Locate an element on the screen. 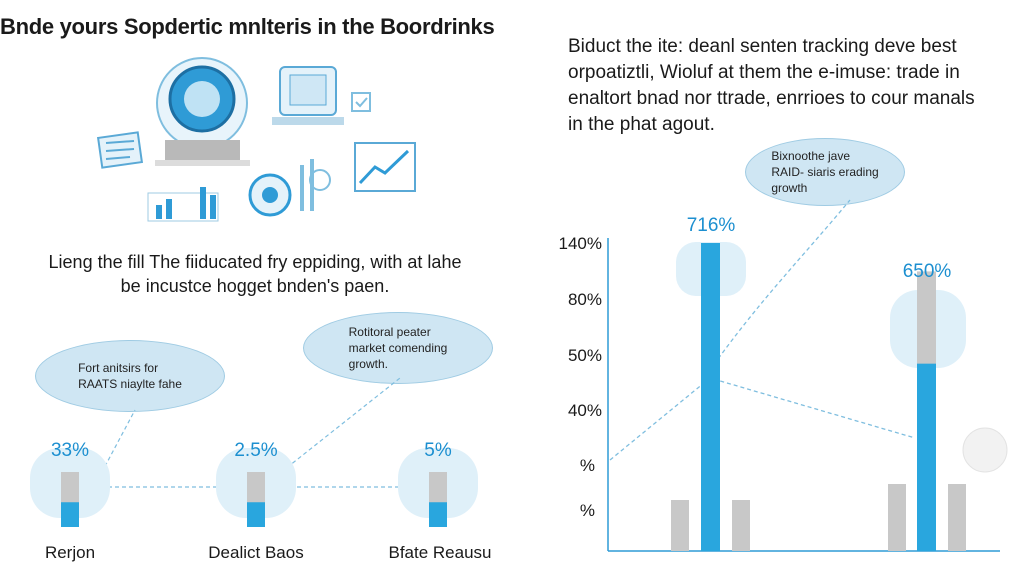 The width and height of the screenshot is (1024, 576). callout-line: growth is located at coordinates (789, 188).